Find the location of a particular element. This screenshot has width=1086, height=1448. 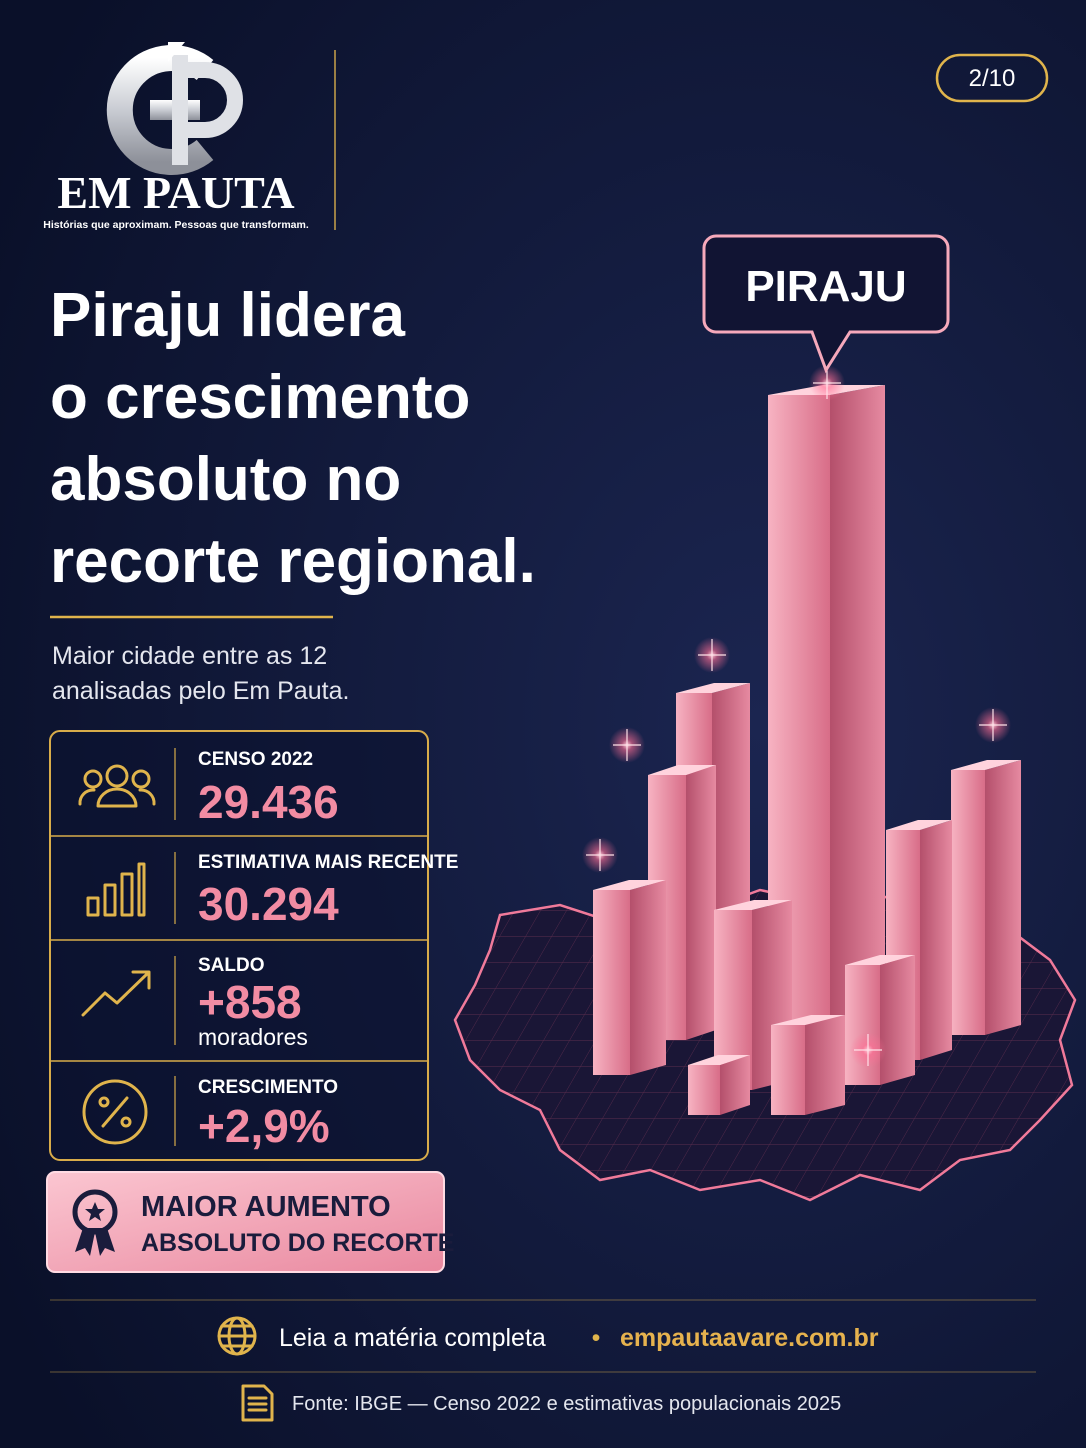

stat-label: SALDO is located at coordinates (231, 965).